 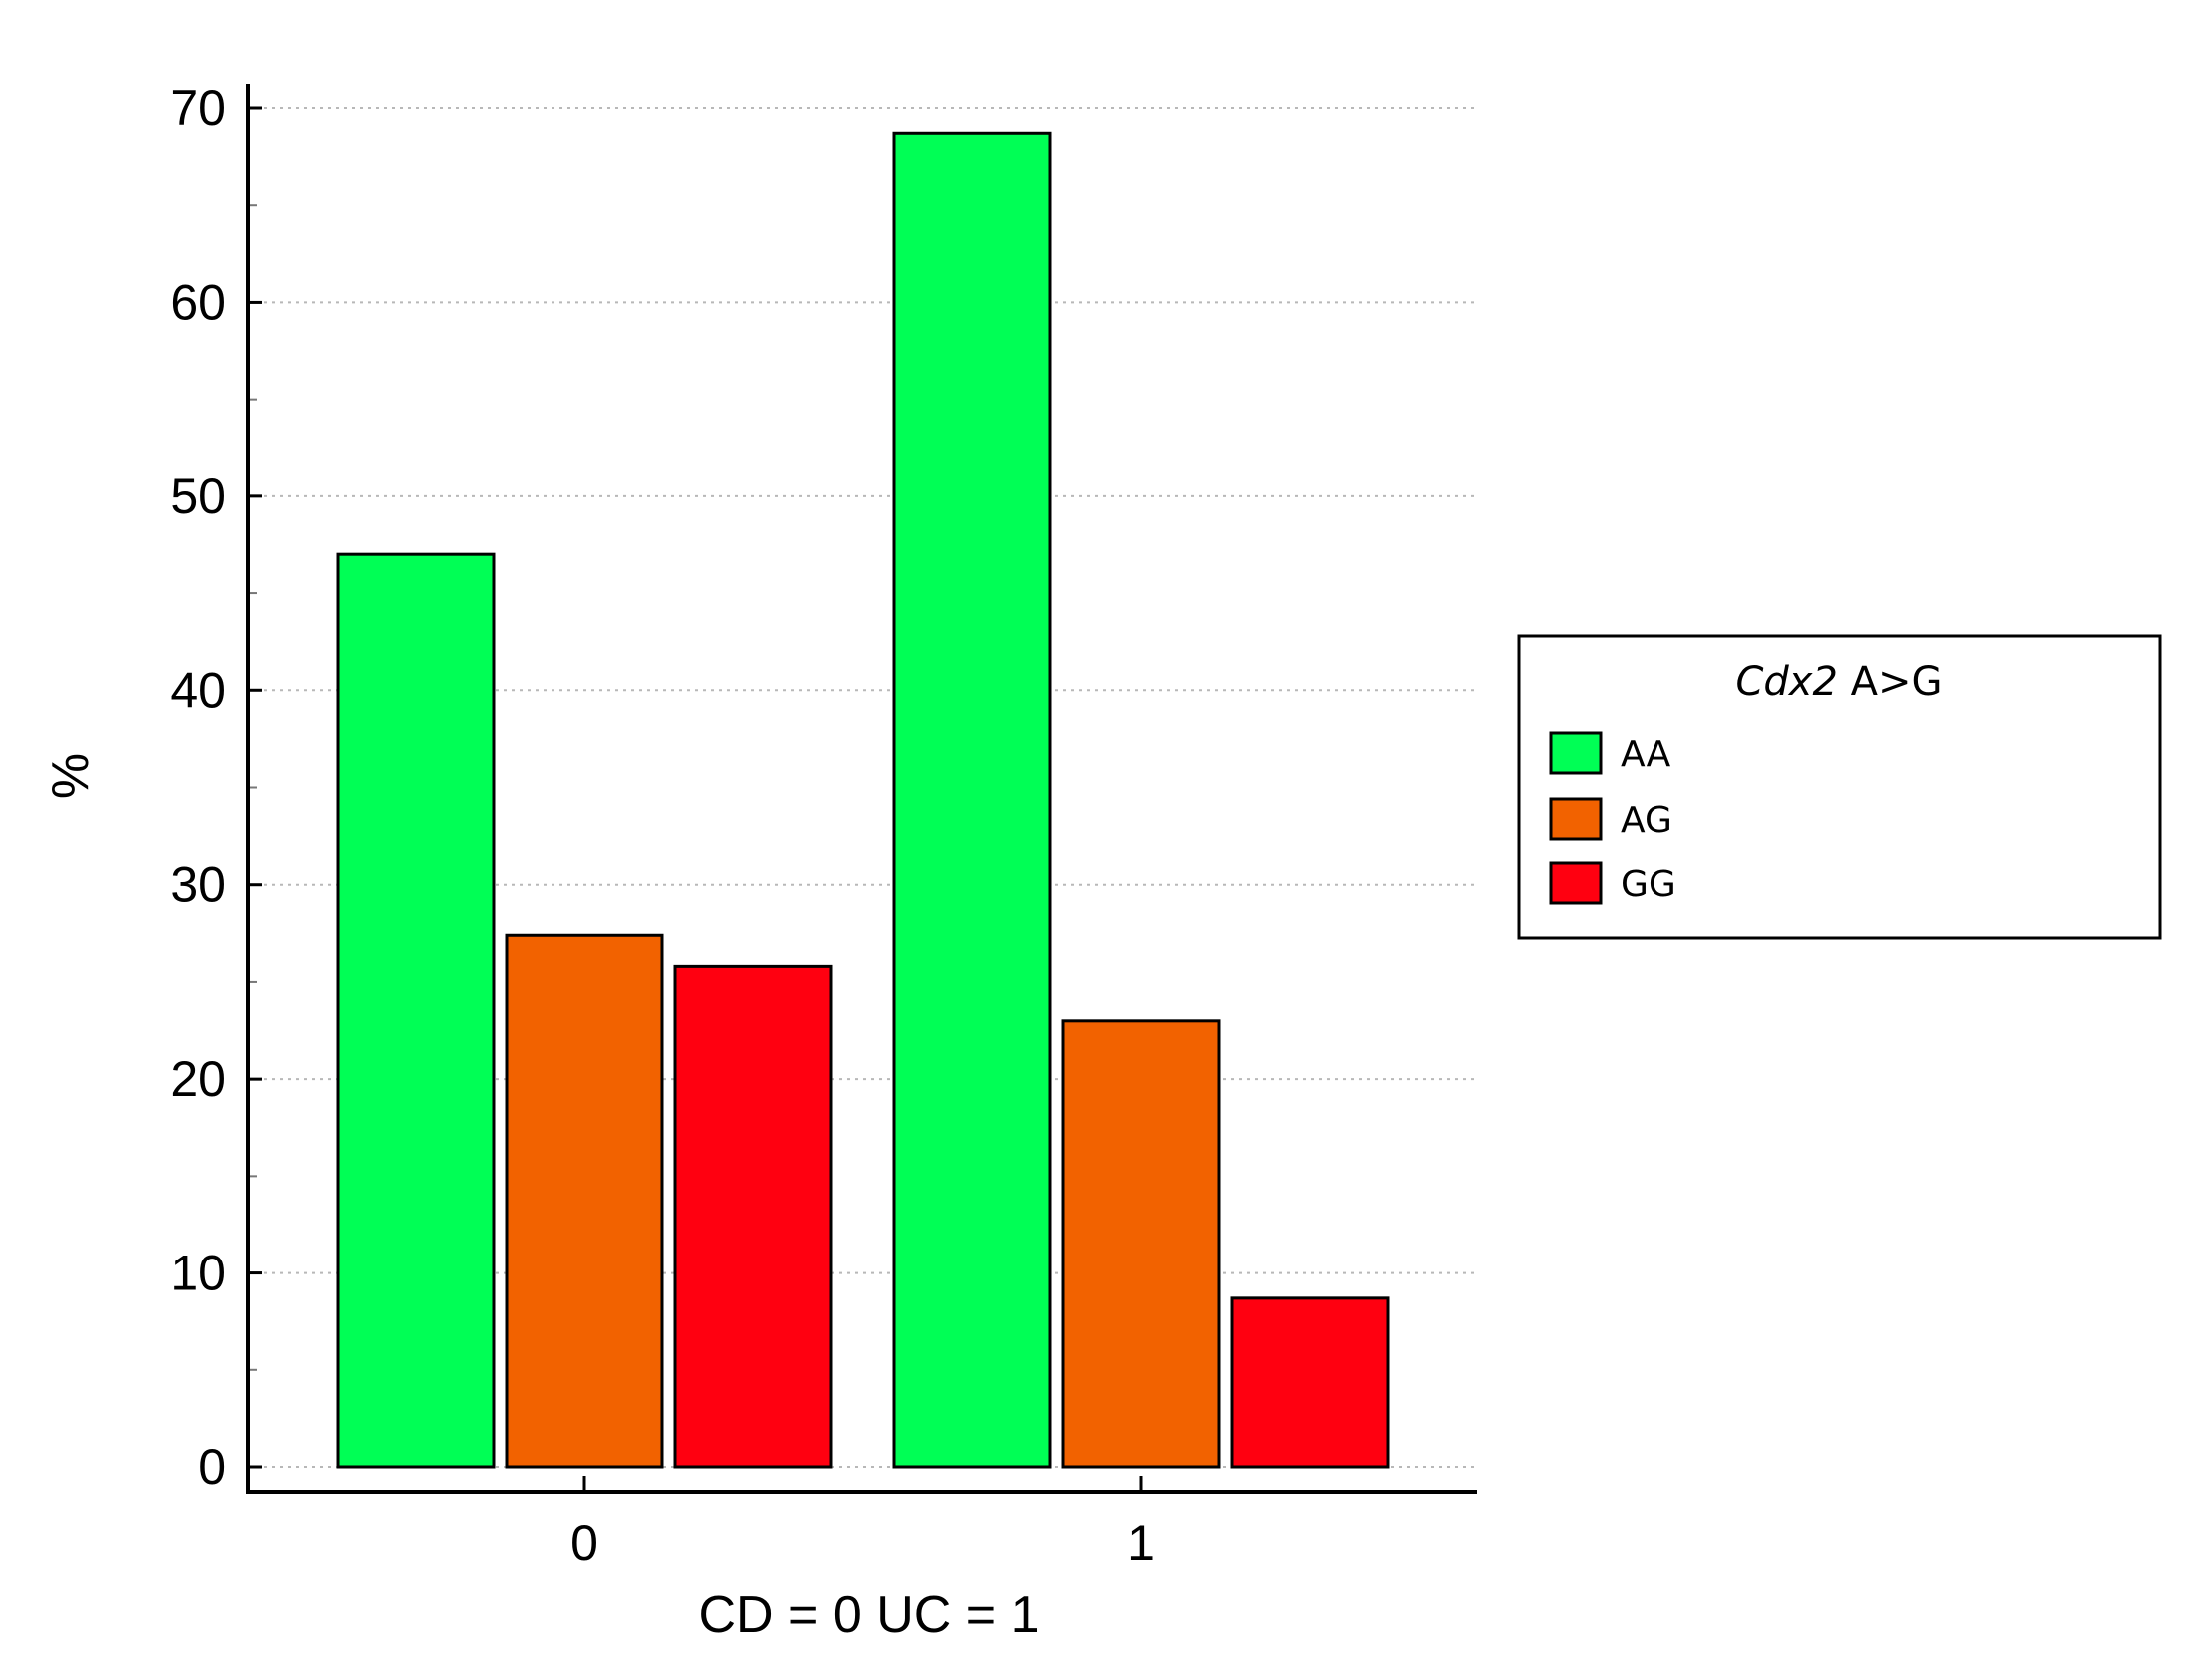 What do you see at coordinates (198, 496) in the screenshot?
I see `y-tick-label: 50` at bounding box center [198, 496].